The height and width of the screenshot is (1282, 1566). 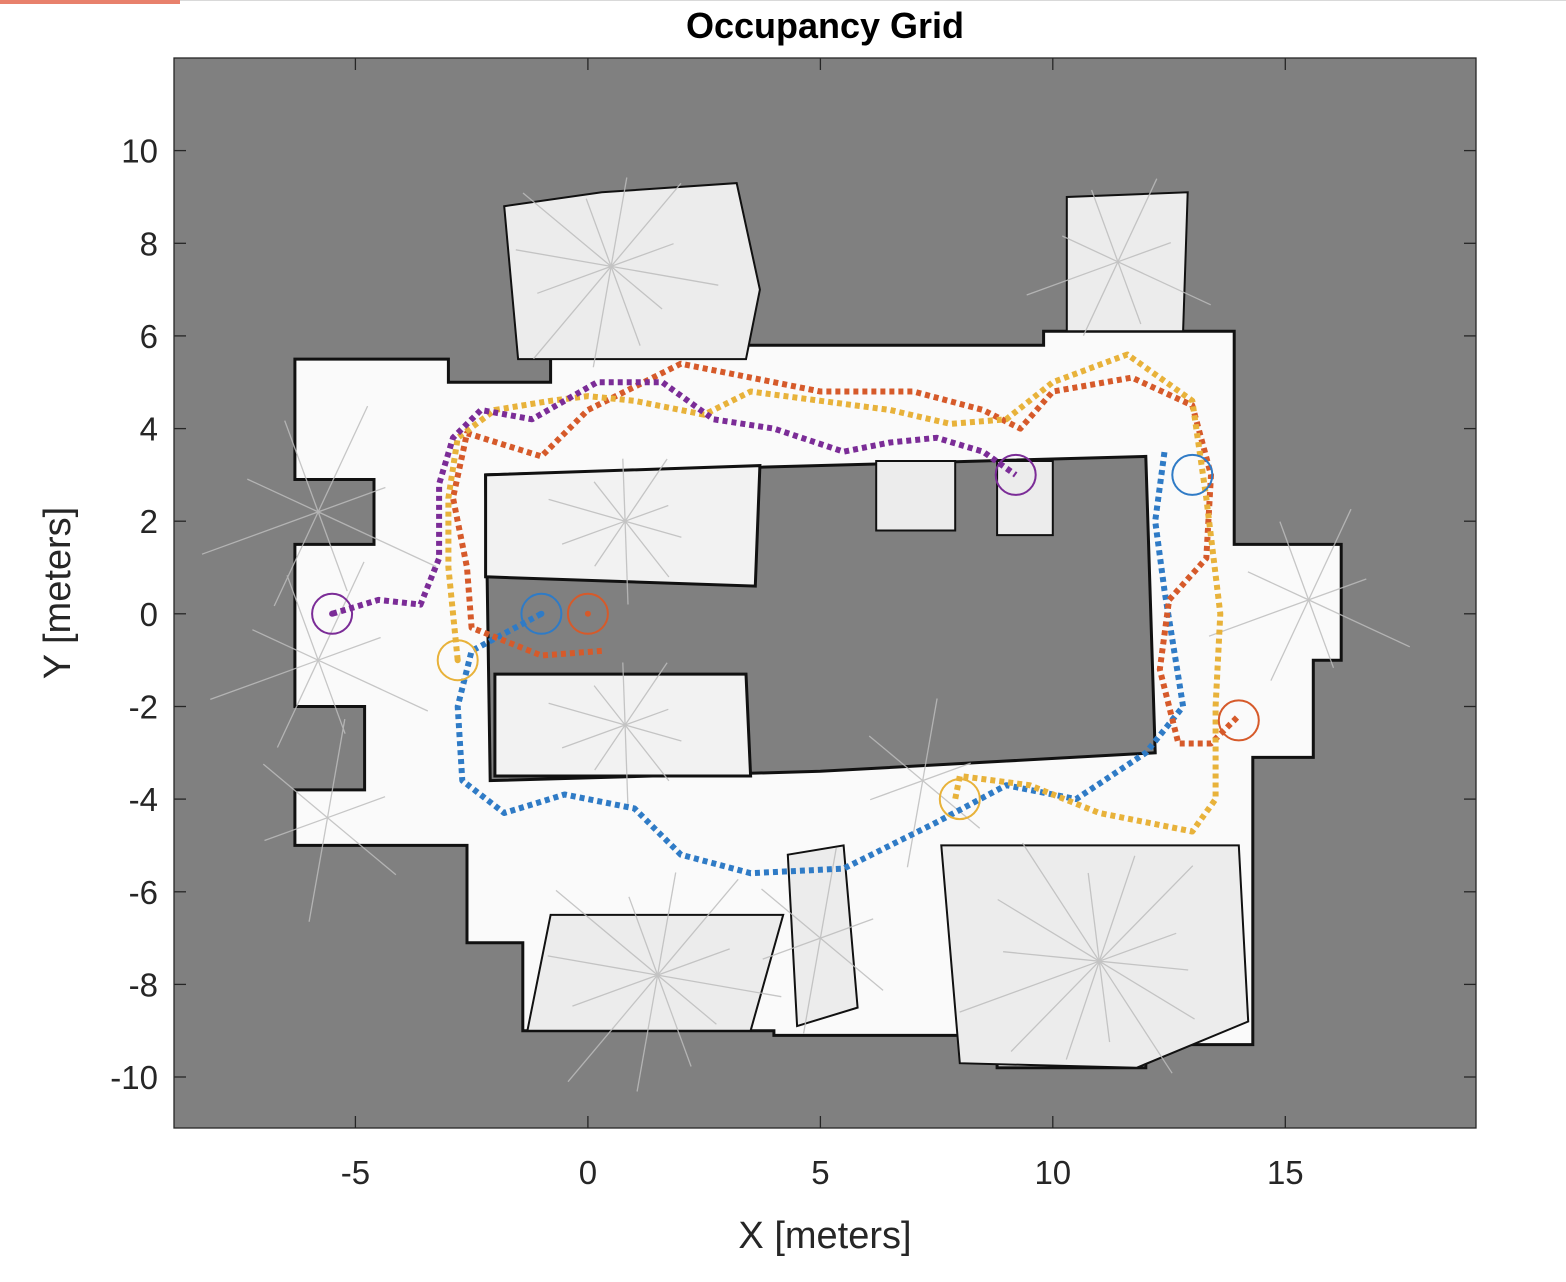 I want to click on x-tick-label: -5, so click(x=355, y=1172).